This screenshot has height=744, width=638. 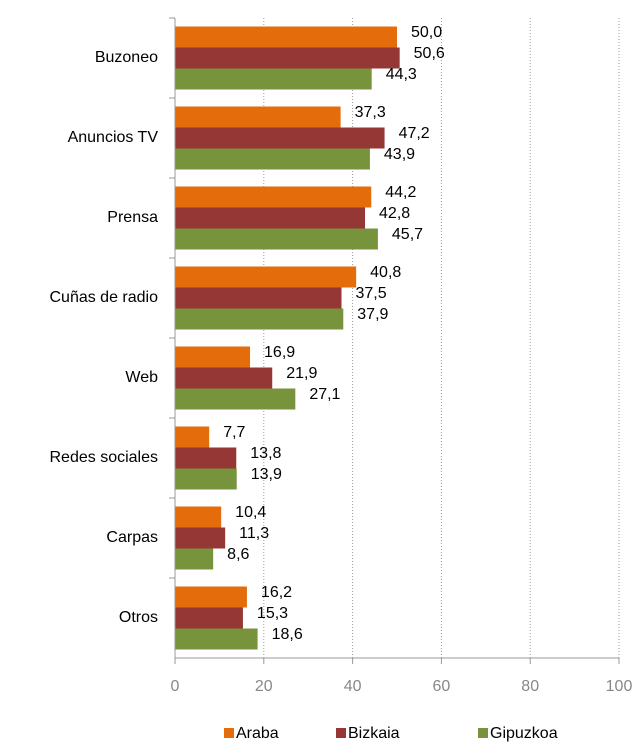 I want to click on y-tick-label: Prensa, so click(x=132, y=217).